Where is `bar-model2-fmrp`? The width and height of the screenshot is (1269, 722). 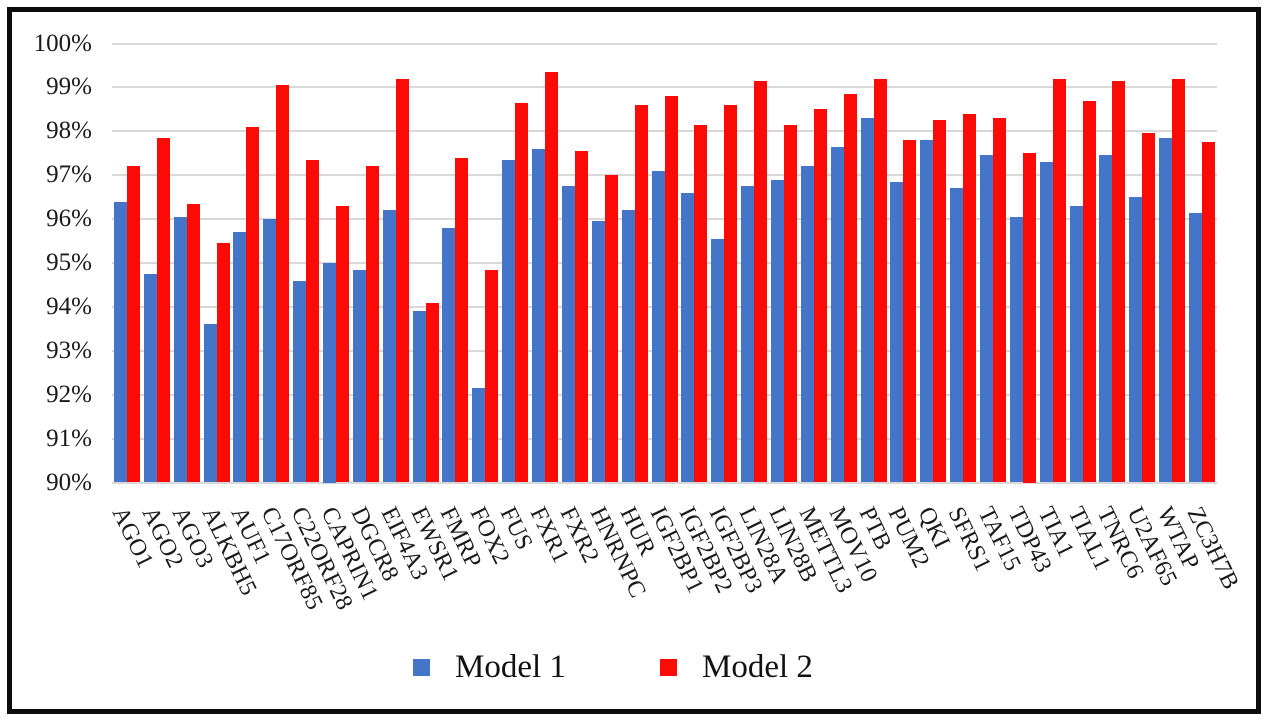 bar-model2-fmrp is located at coordinates (462, 320).